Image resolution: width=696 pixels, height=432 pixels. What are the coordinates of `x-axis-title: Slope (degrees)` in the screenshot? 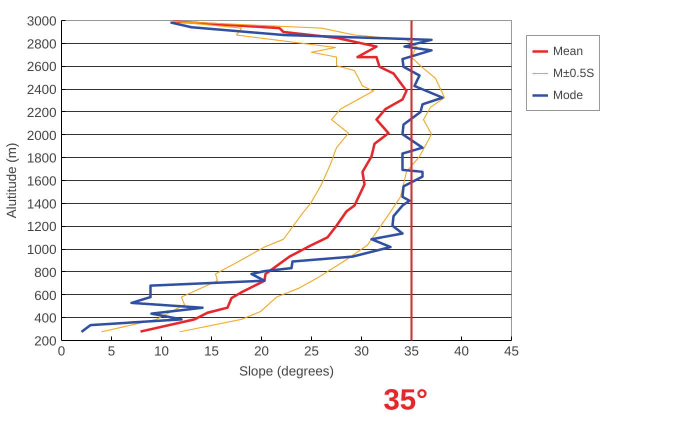 It's located at (286, 371).